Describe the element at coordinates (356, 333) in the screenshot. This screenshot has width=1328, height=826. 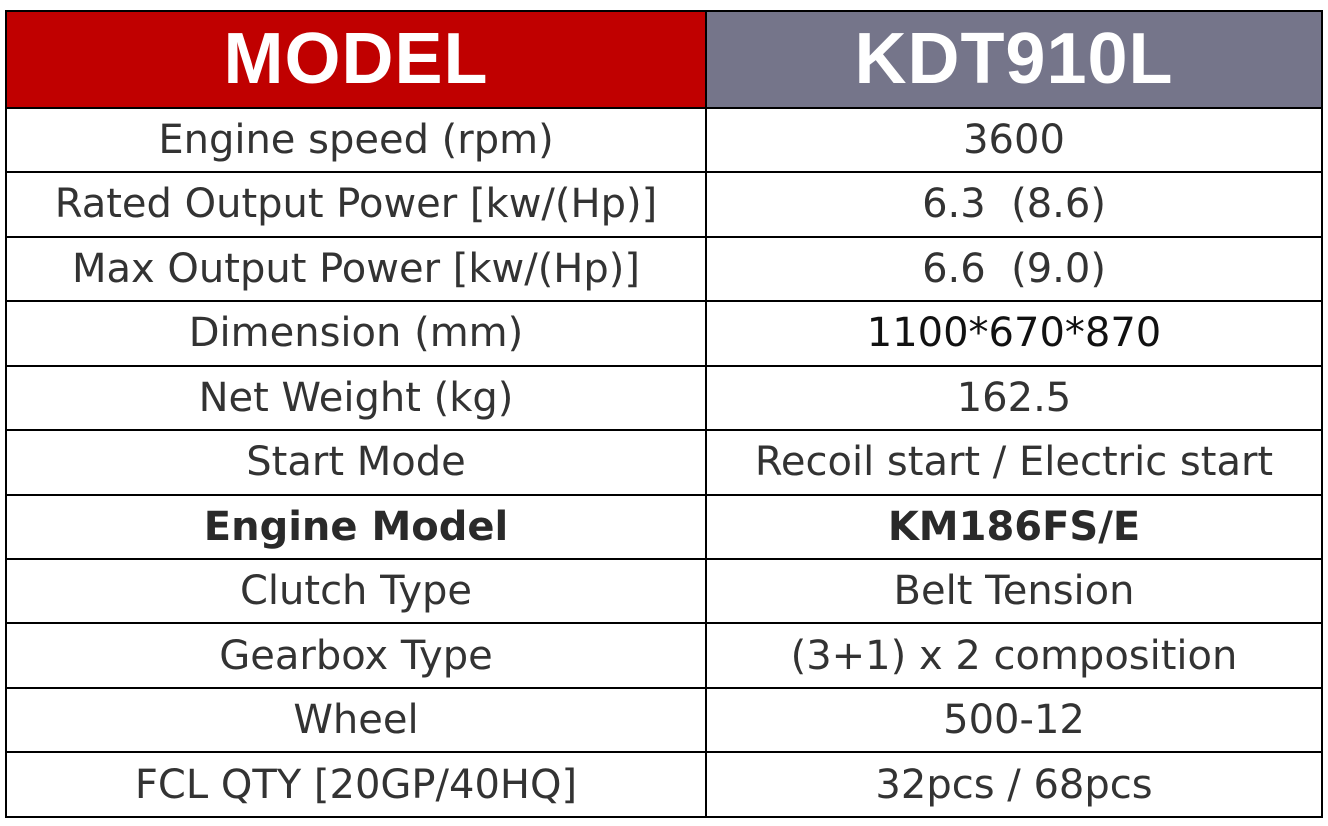
I see `dimension-label: Dimension (mm)` at that location.